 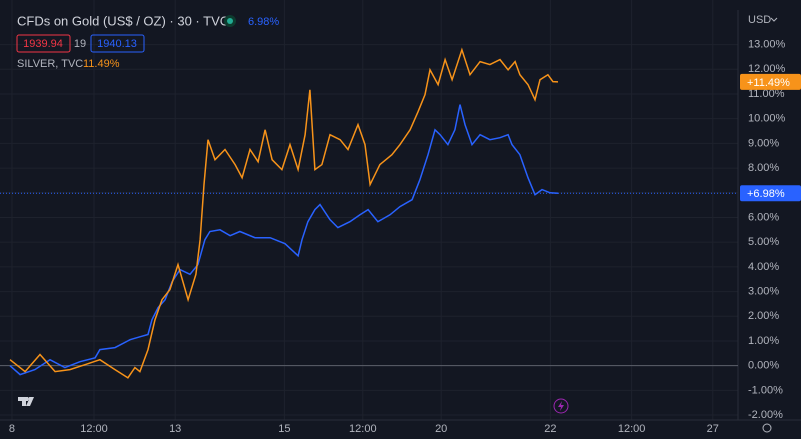 What do you see at coordinates (763, 341) in the screenshot?
I see `y-tick-label: 1.00%` at bounding box center [763, 341].